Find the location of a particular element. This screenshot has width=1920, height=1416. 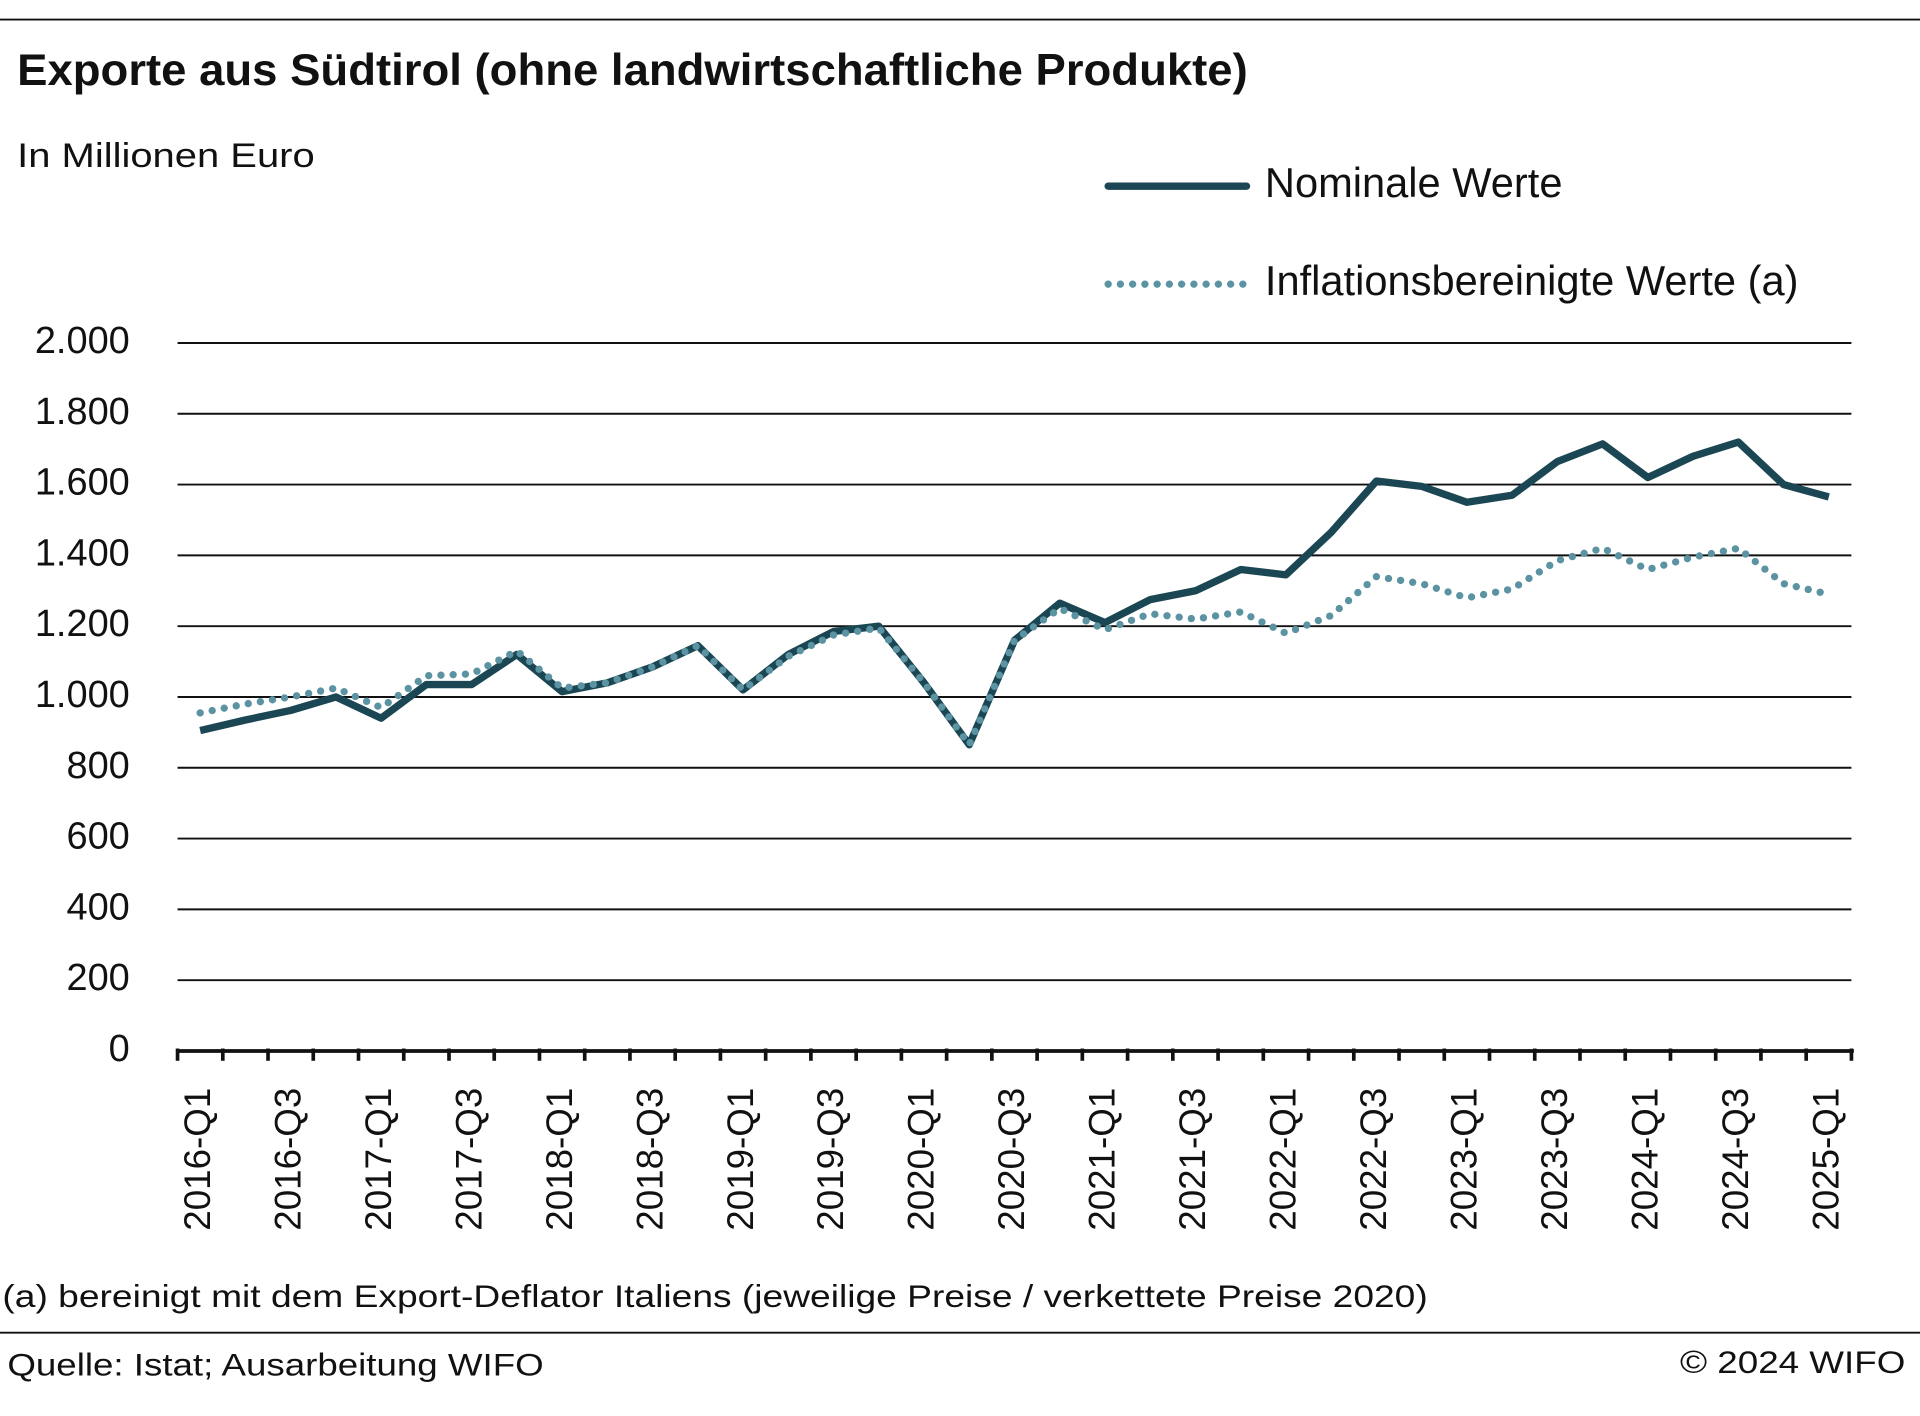

y-tick-label: 0 is located at coordinates (119, 1049).